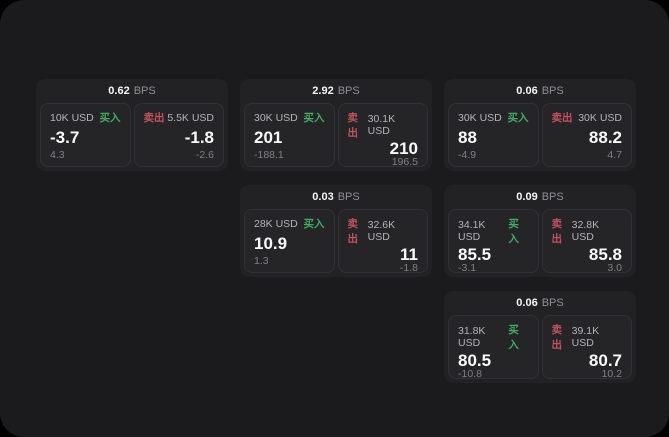 This screenshot has height=437, width=669. What do you see at coordinates (178, 135) in the screenshot?
I see `sell-tile: 卖出 5.5K USD -1.8 -2.6` at bounding box center [178, 135].